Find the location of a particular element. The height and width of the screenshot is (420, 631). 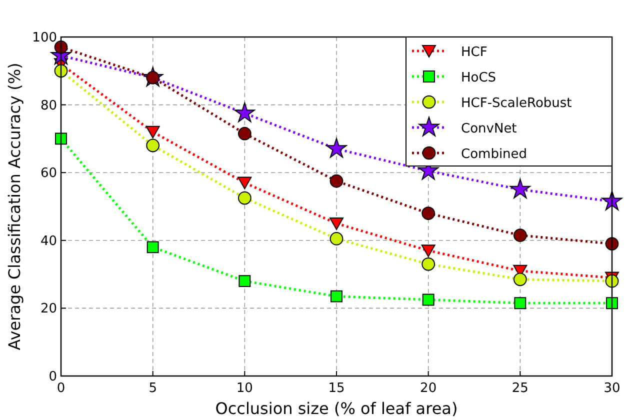

legend-label: ConvNet is located at coordinates (489, 129).